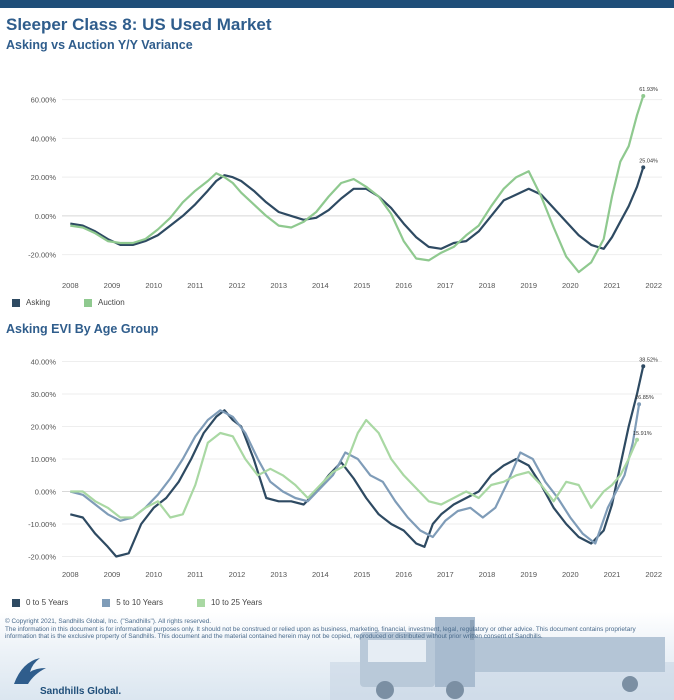 Image resolution: width=674 pixels, height=700 pixels. Describe the element at coordinates (47, 602) in the screenshot. I see `legend-label: 0 to 5 Years` at that location.